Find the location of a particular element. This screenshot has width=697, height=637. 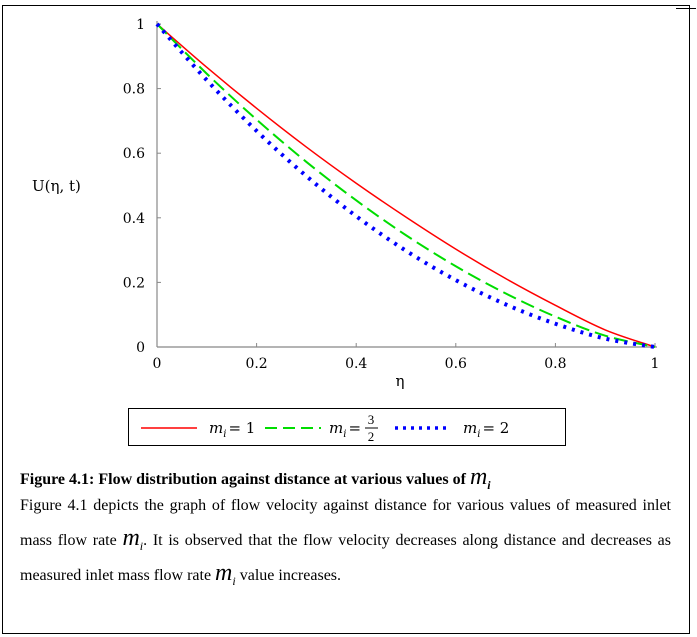

paragraph-sub2: i is located at coordinates (234, 581).